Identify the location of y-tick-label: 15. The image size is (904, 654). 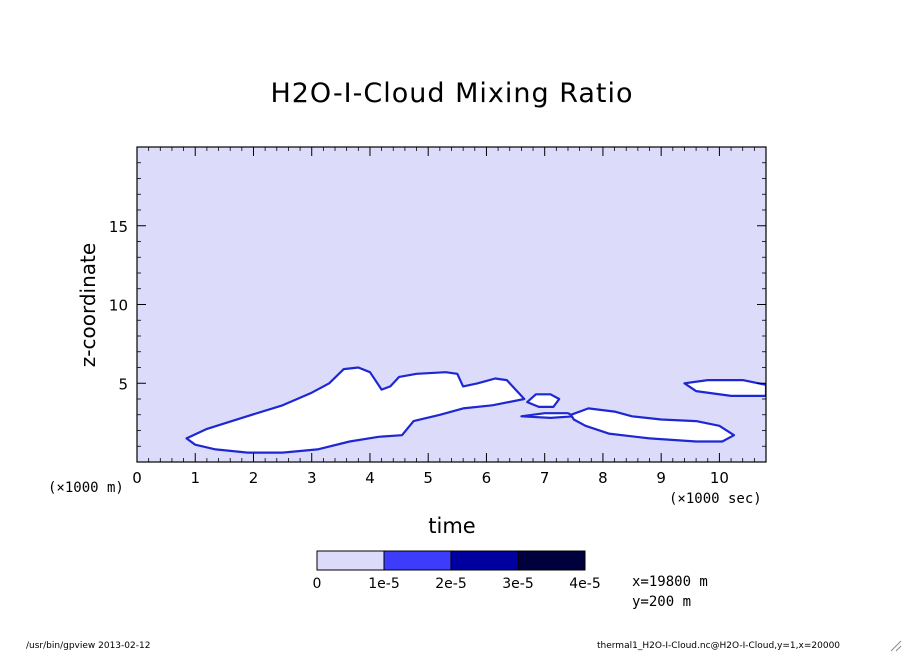
(118, 227).